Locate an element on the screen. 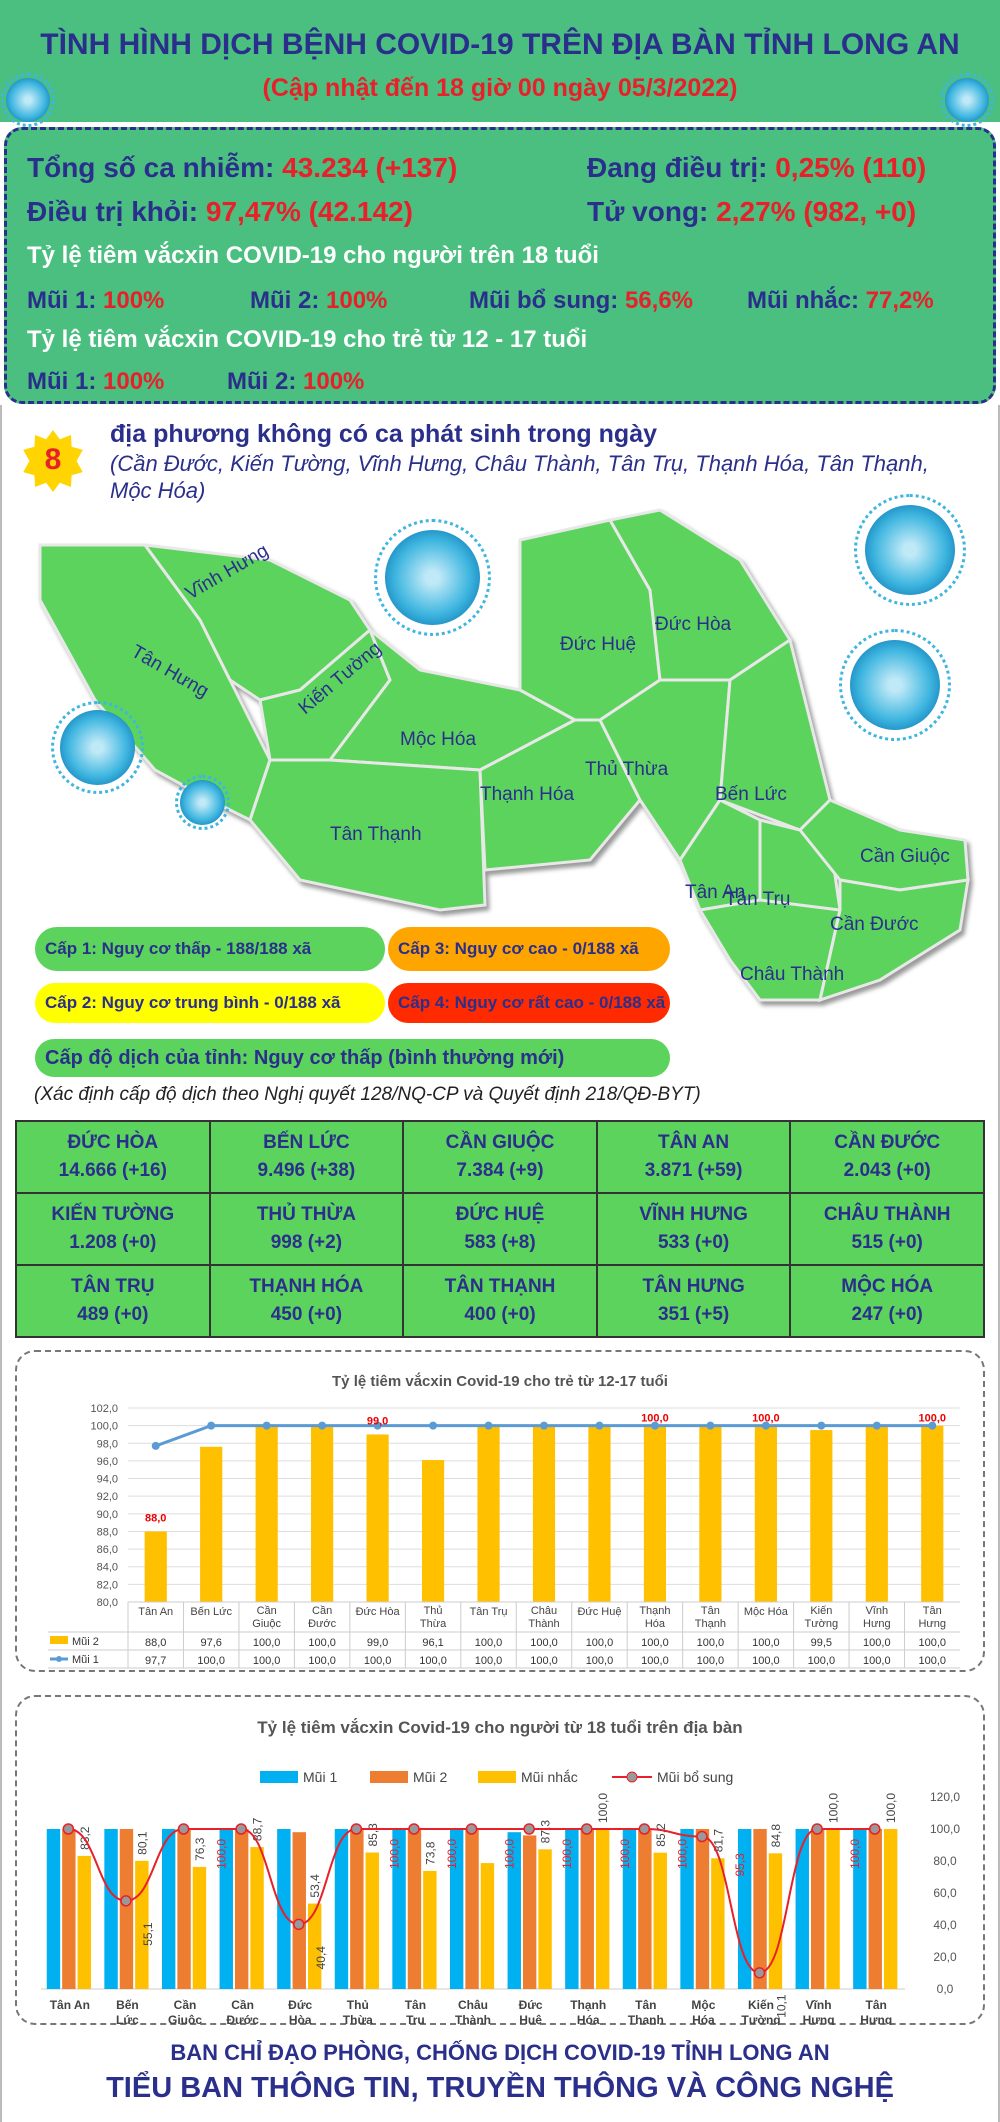 The width and height of the screenshot is (1000, 2122). level-4-pill: Cấp 4: Nguy cơ rất cao - 0/188 xã is located at coordinates (529, 1003).